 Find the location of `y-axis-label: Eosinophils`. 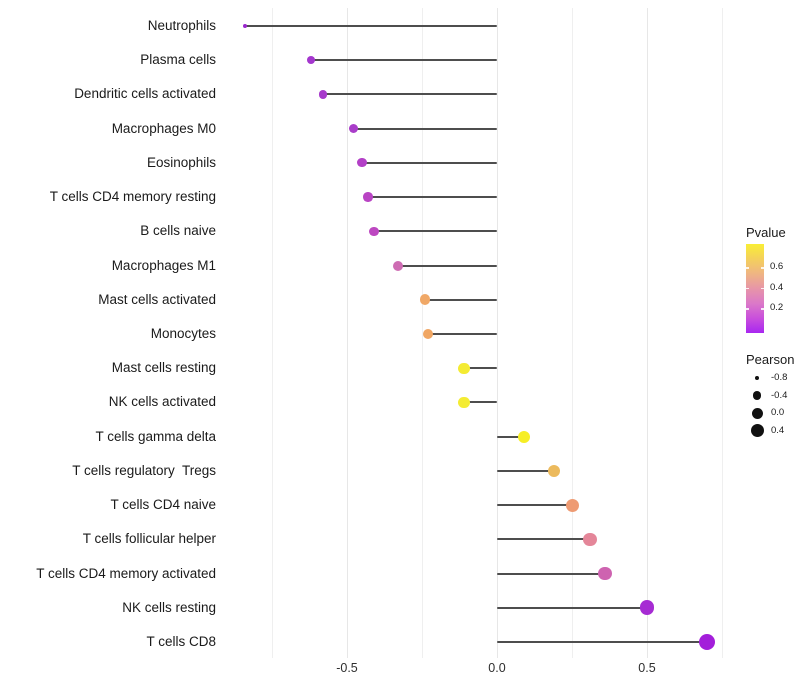

y-axis-label: Eosinophils is located at coordinates (181, 162).